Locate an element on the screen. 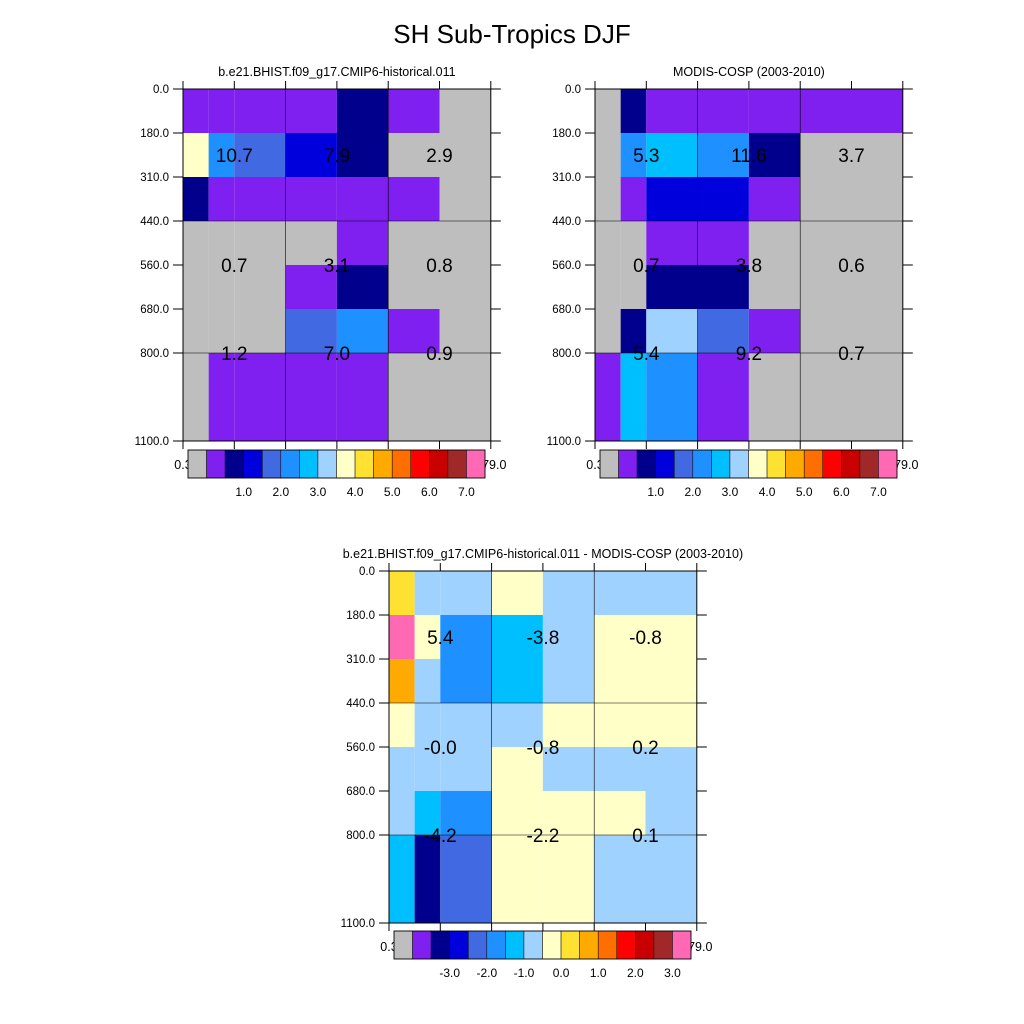  colorbar-label: -2.0 is located at coordinates (486, 973).